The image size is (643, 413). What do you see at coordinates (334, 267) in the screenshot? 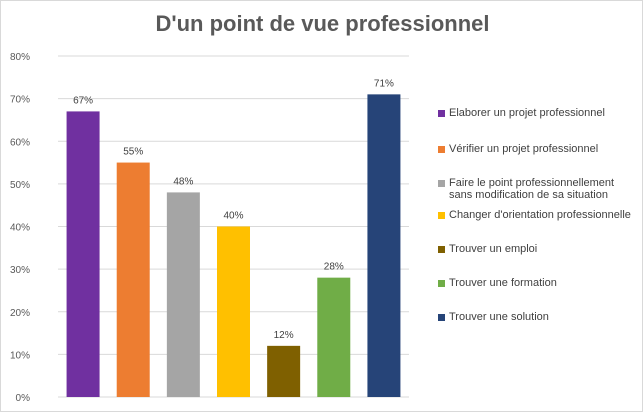
I see `data-label: 28%` at bounding box center [334, 267].